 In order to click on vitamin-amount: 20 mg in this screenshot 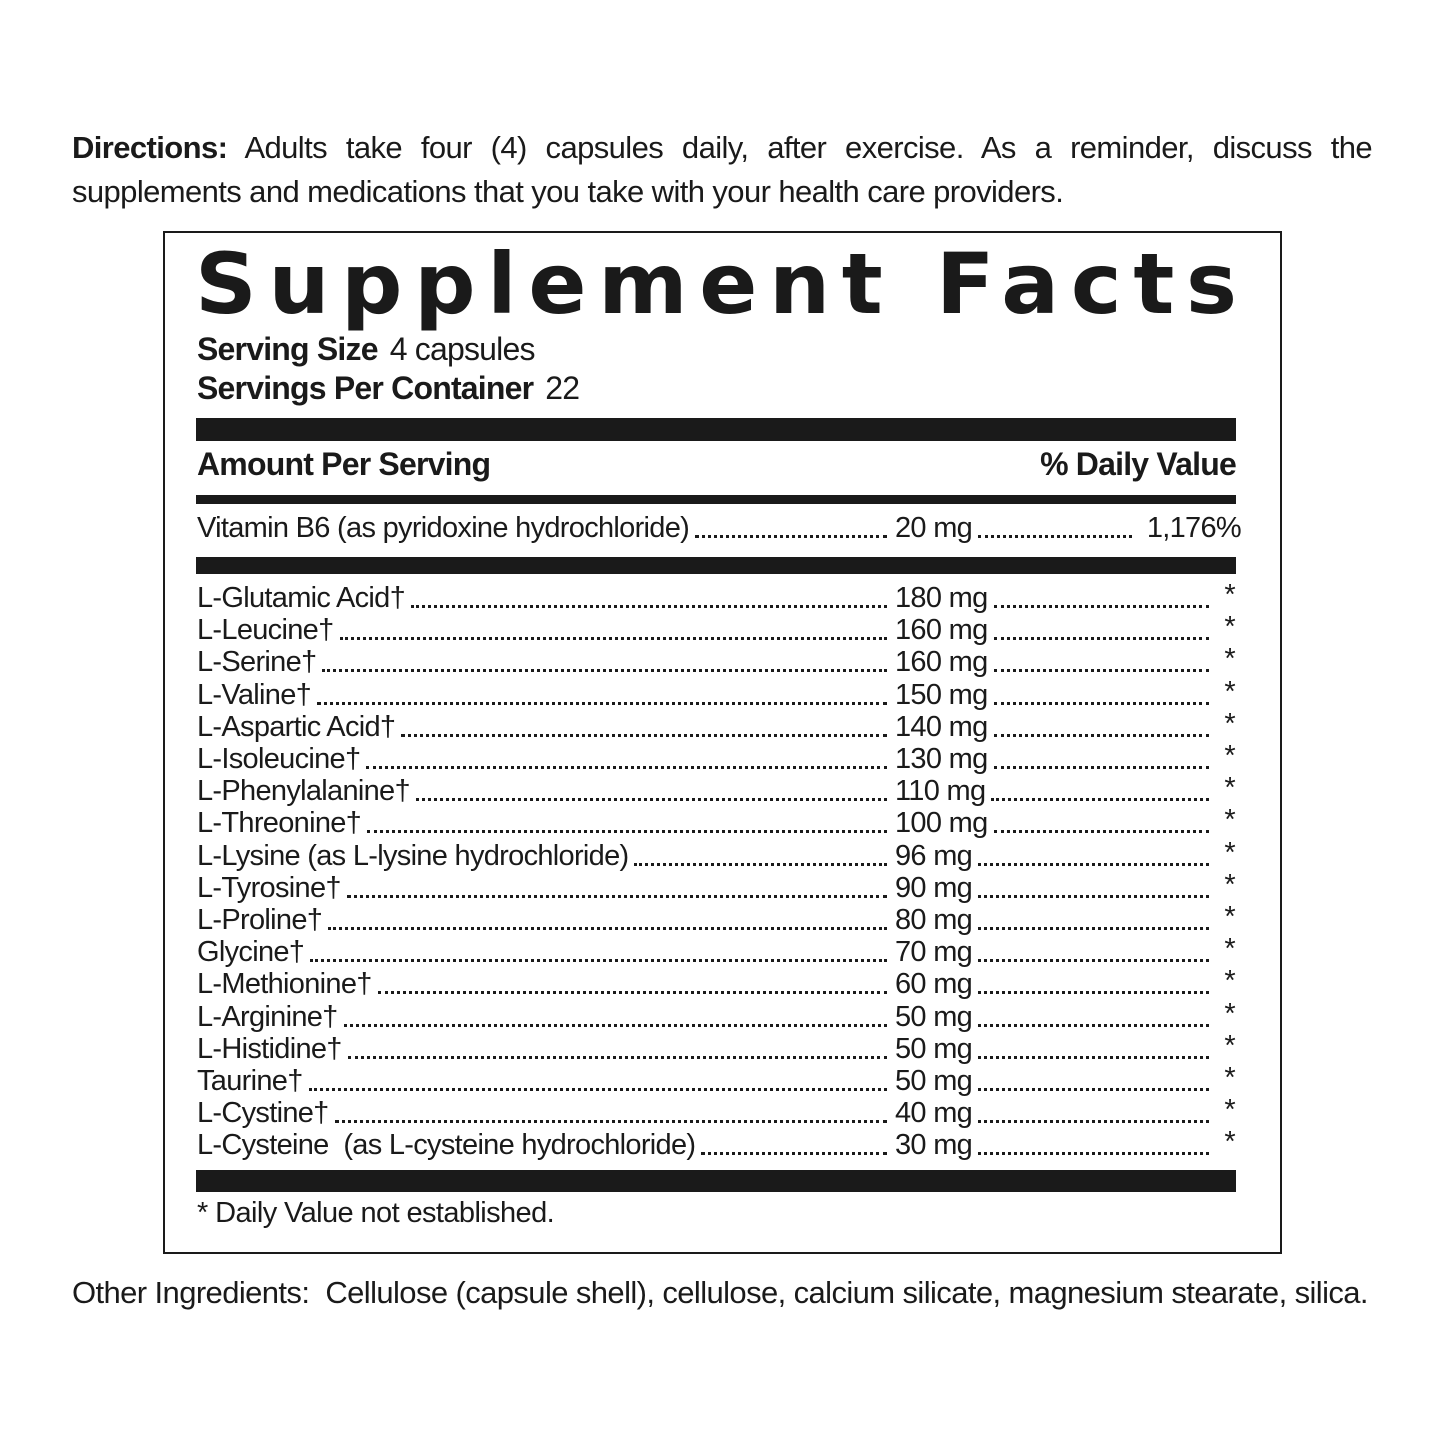, I will do `click(934, 528)`.